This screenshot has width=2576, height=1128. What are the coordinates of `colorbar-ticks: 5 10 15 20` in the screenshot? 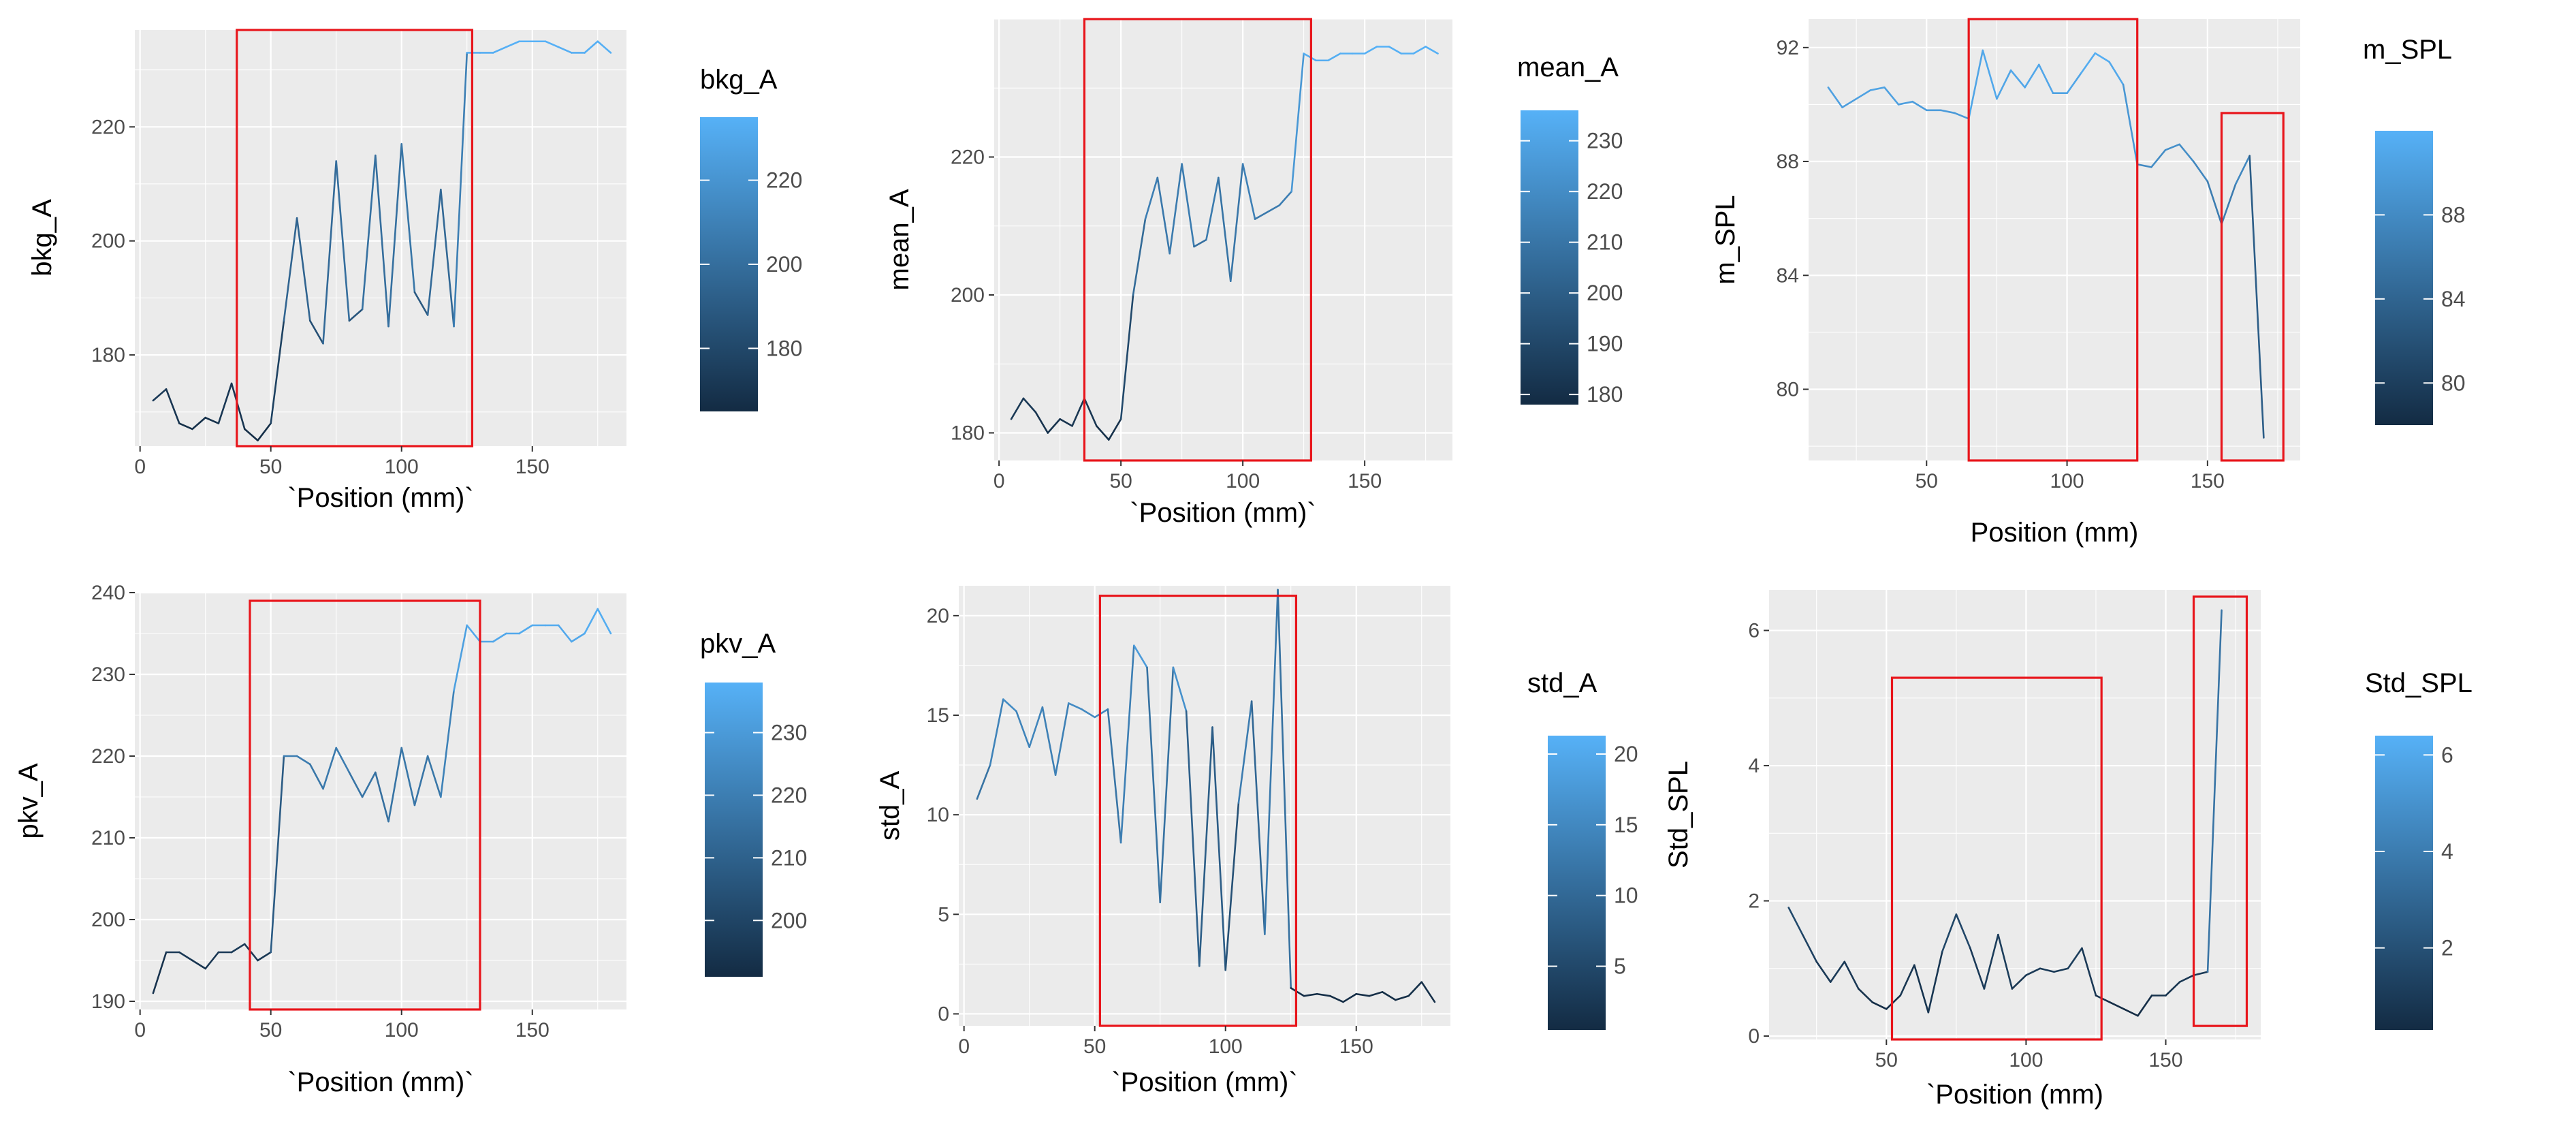 It's located at (1593, 860).